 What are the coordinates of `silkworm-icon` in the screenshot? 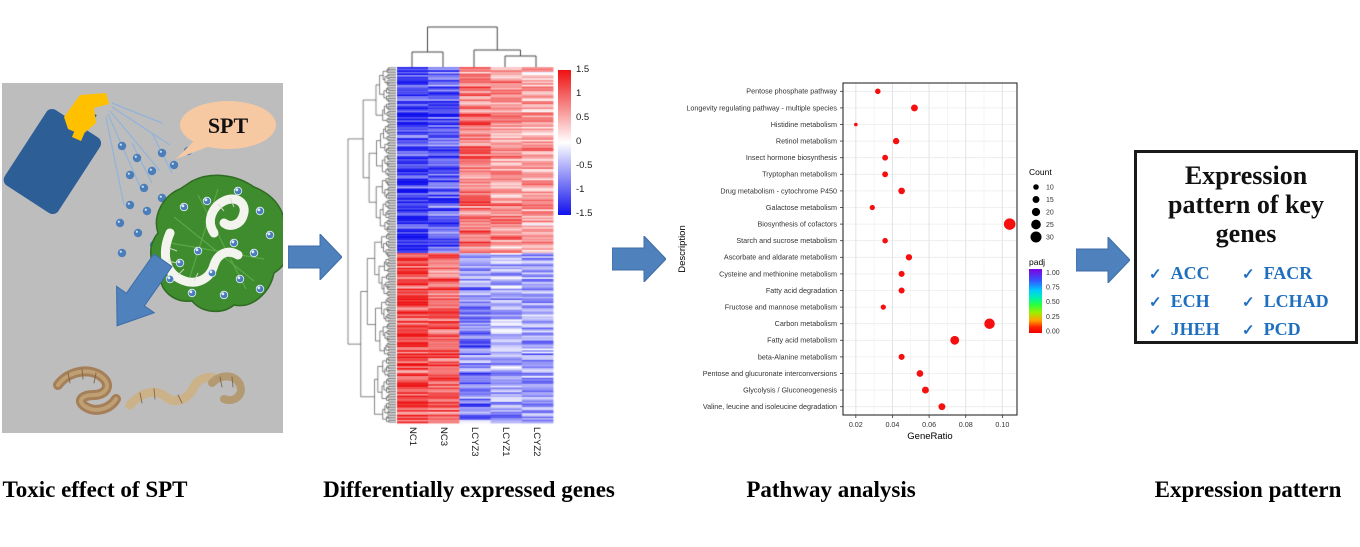 It's located at (204, 240).